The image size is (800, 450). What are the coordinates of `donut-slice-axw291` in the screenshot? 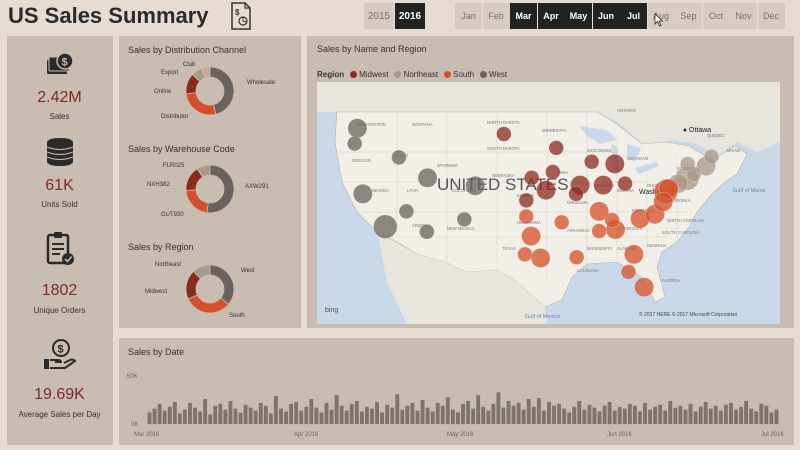 It's located at (220, 189).